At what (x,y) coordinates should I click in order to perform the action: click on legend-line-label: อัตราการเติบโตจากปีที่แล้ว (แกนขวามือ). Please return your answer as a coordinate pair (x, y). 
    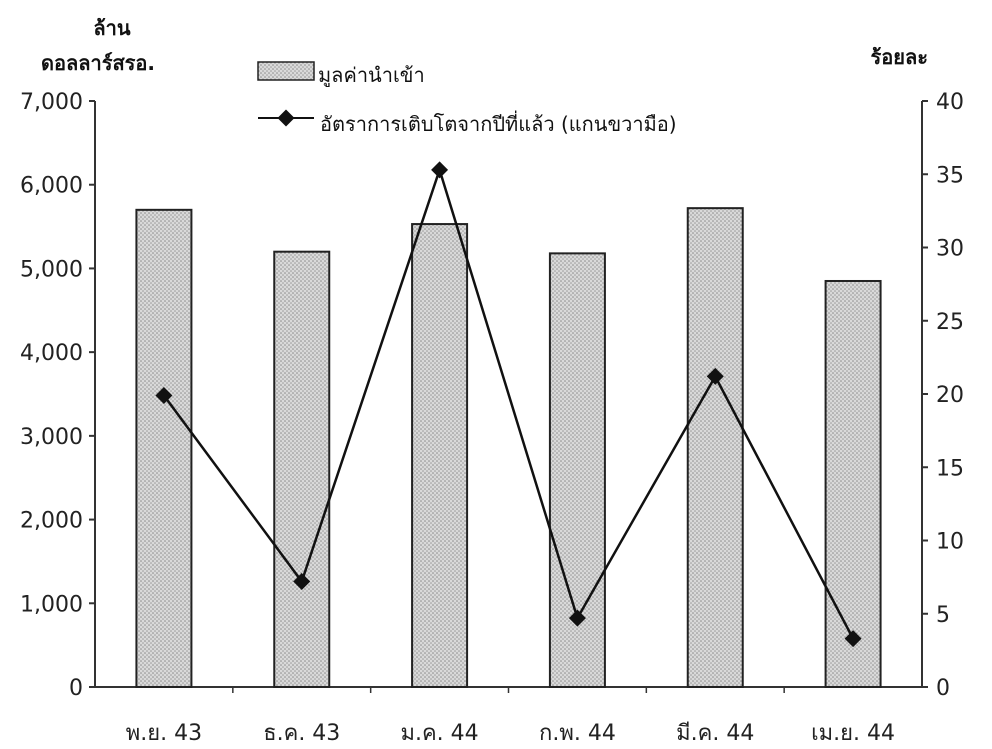
    Looking at the image, I should click on (498, 123).